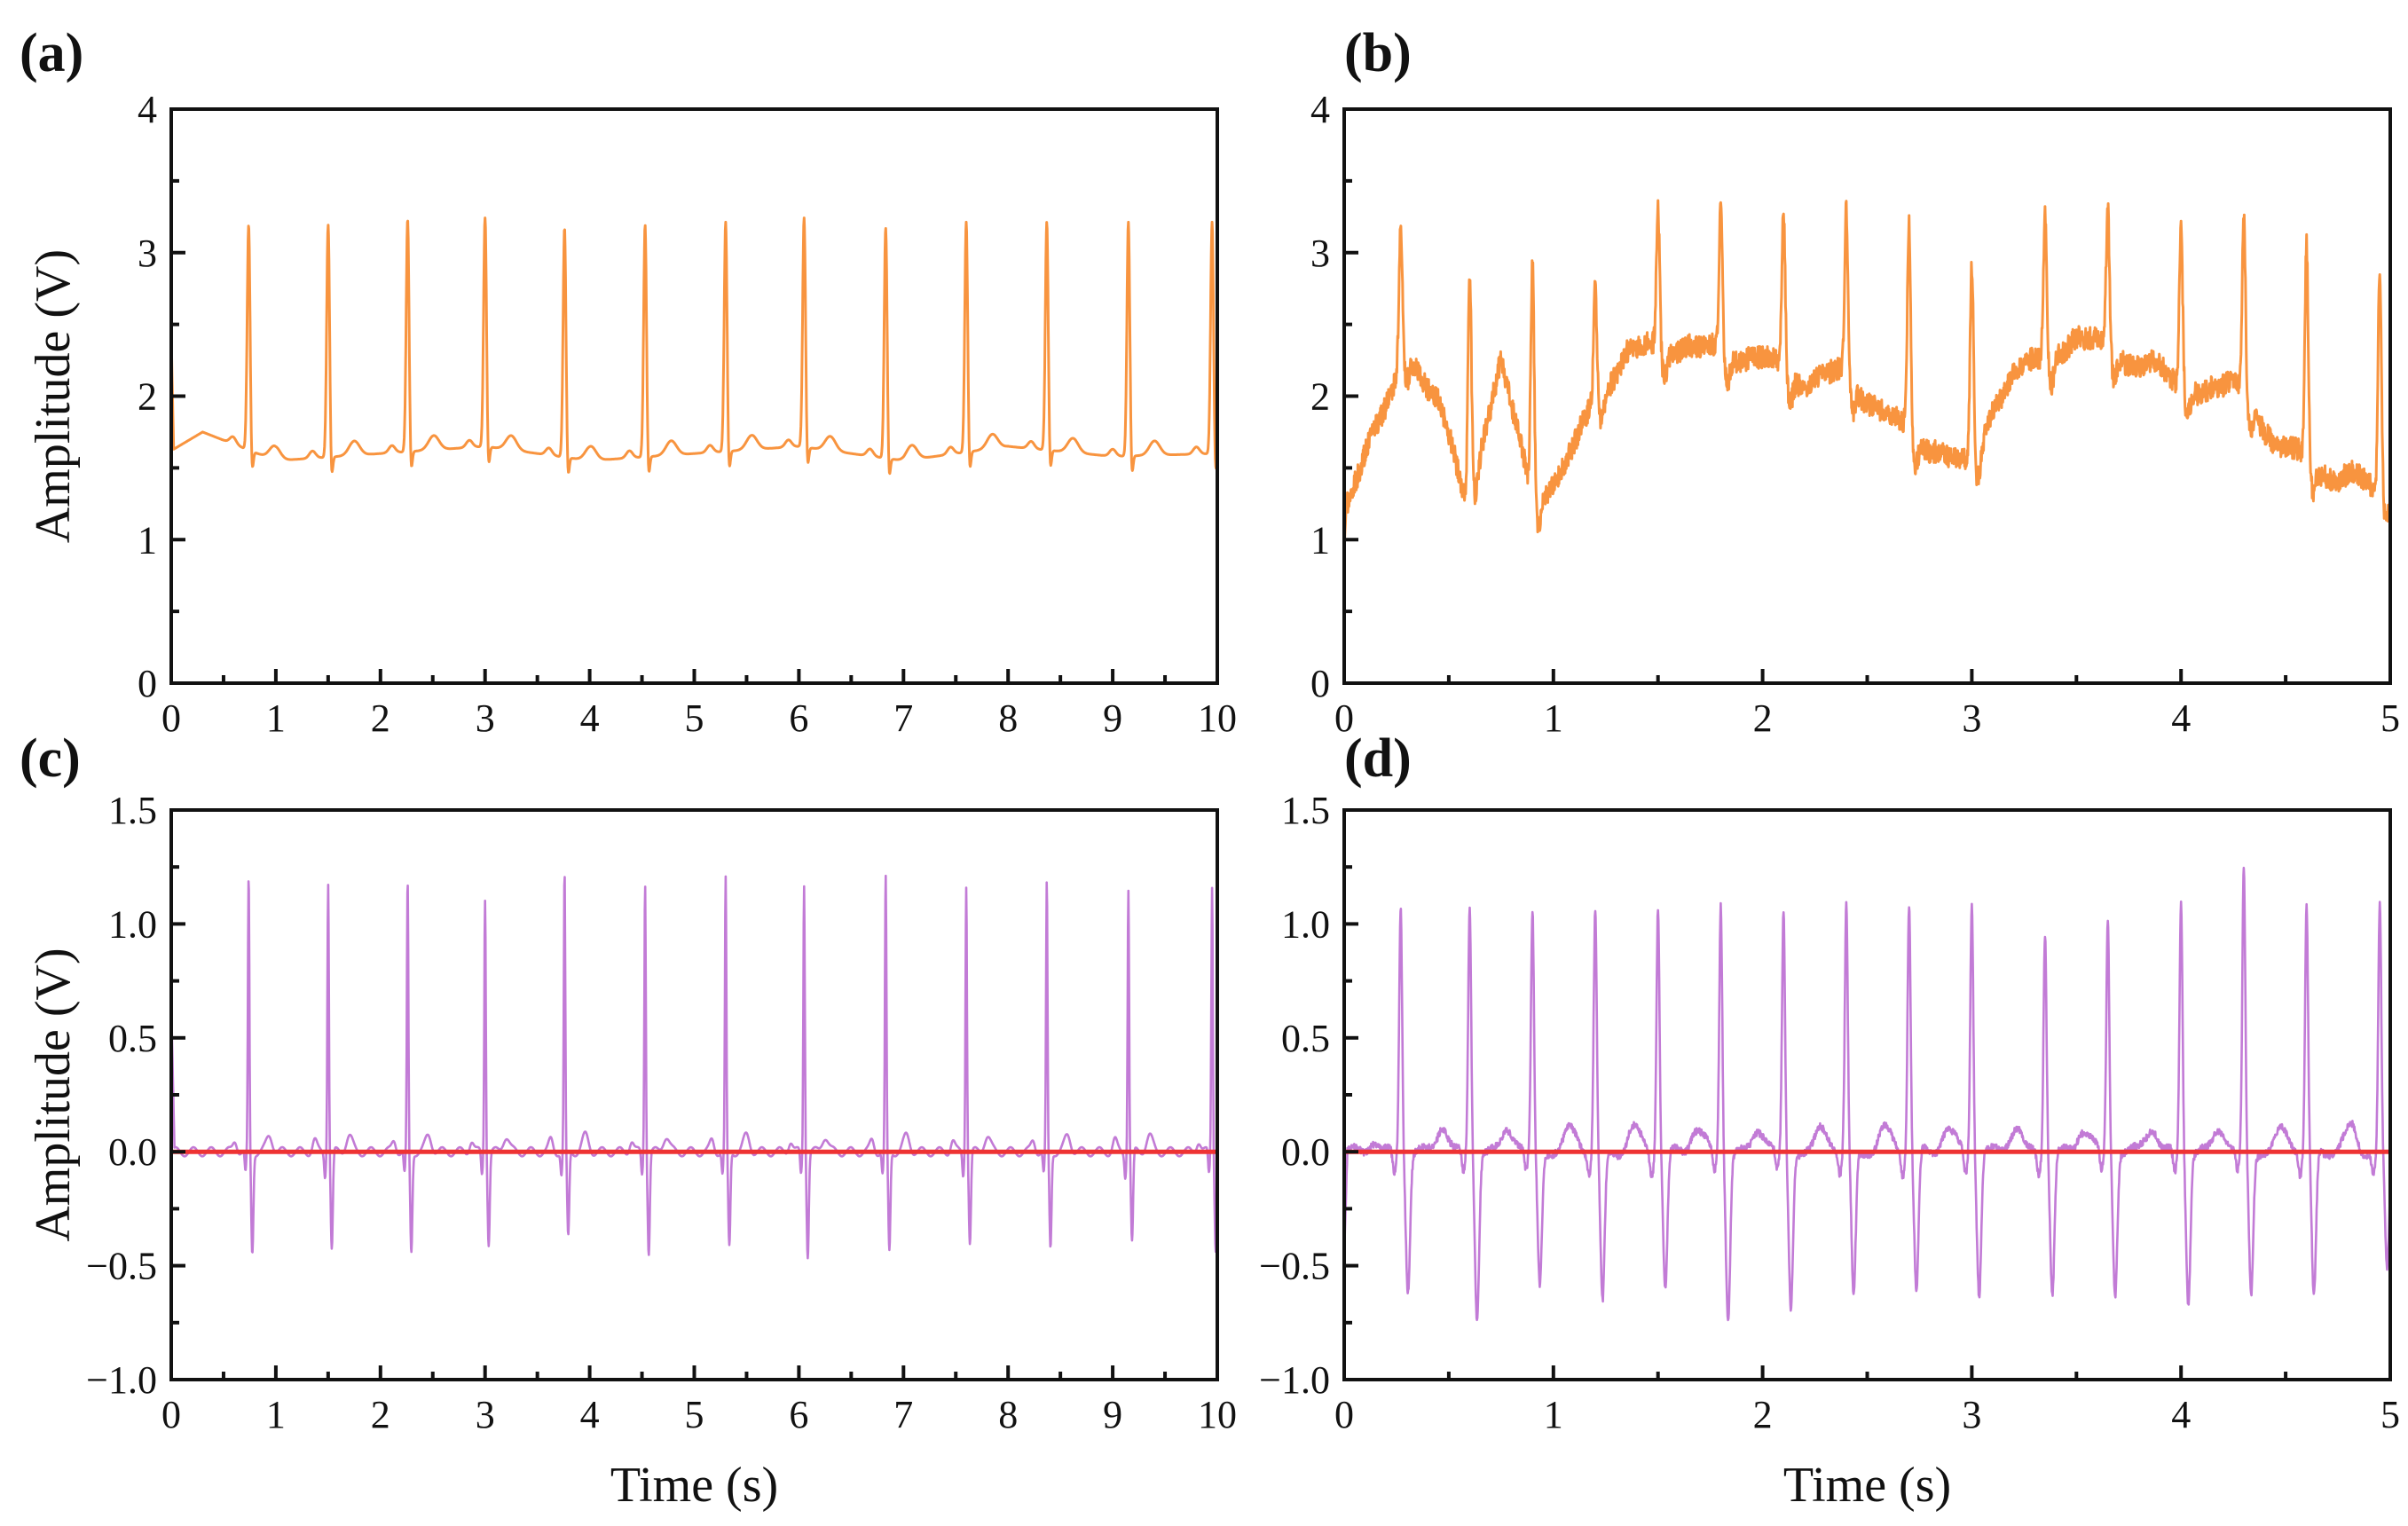  I want to click on series-line-b, so click(1867, 373).